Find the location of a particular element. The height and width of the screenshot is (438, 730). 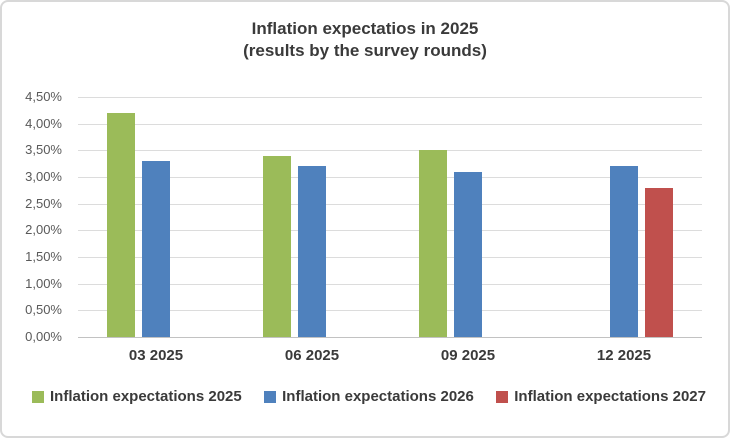

y-tick-label-2,00%: 2,00% is located at coordinates (43, 229).